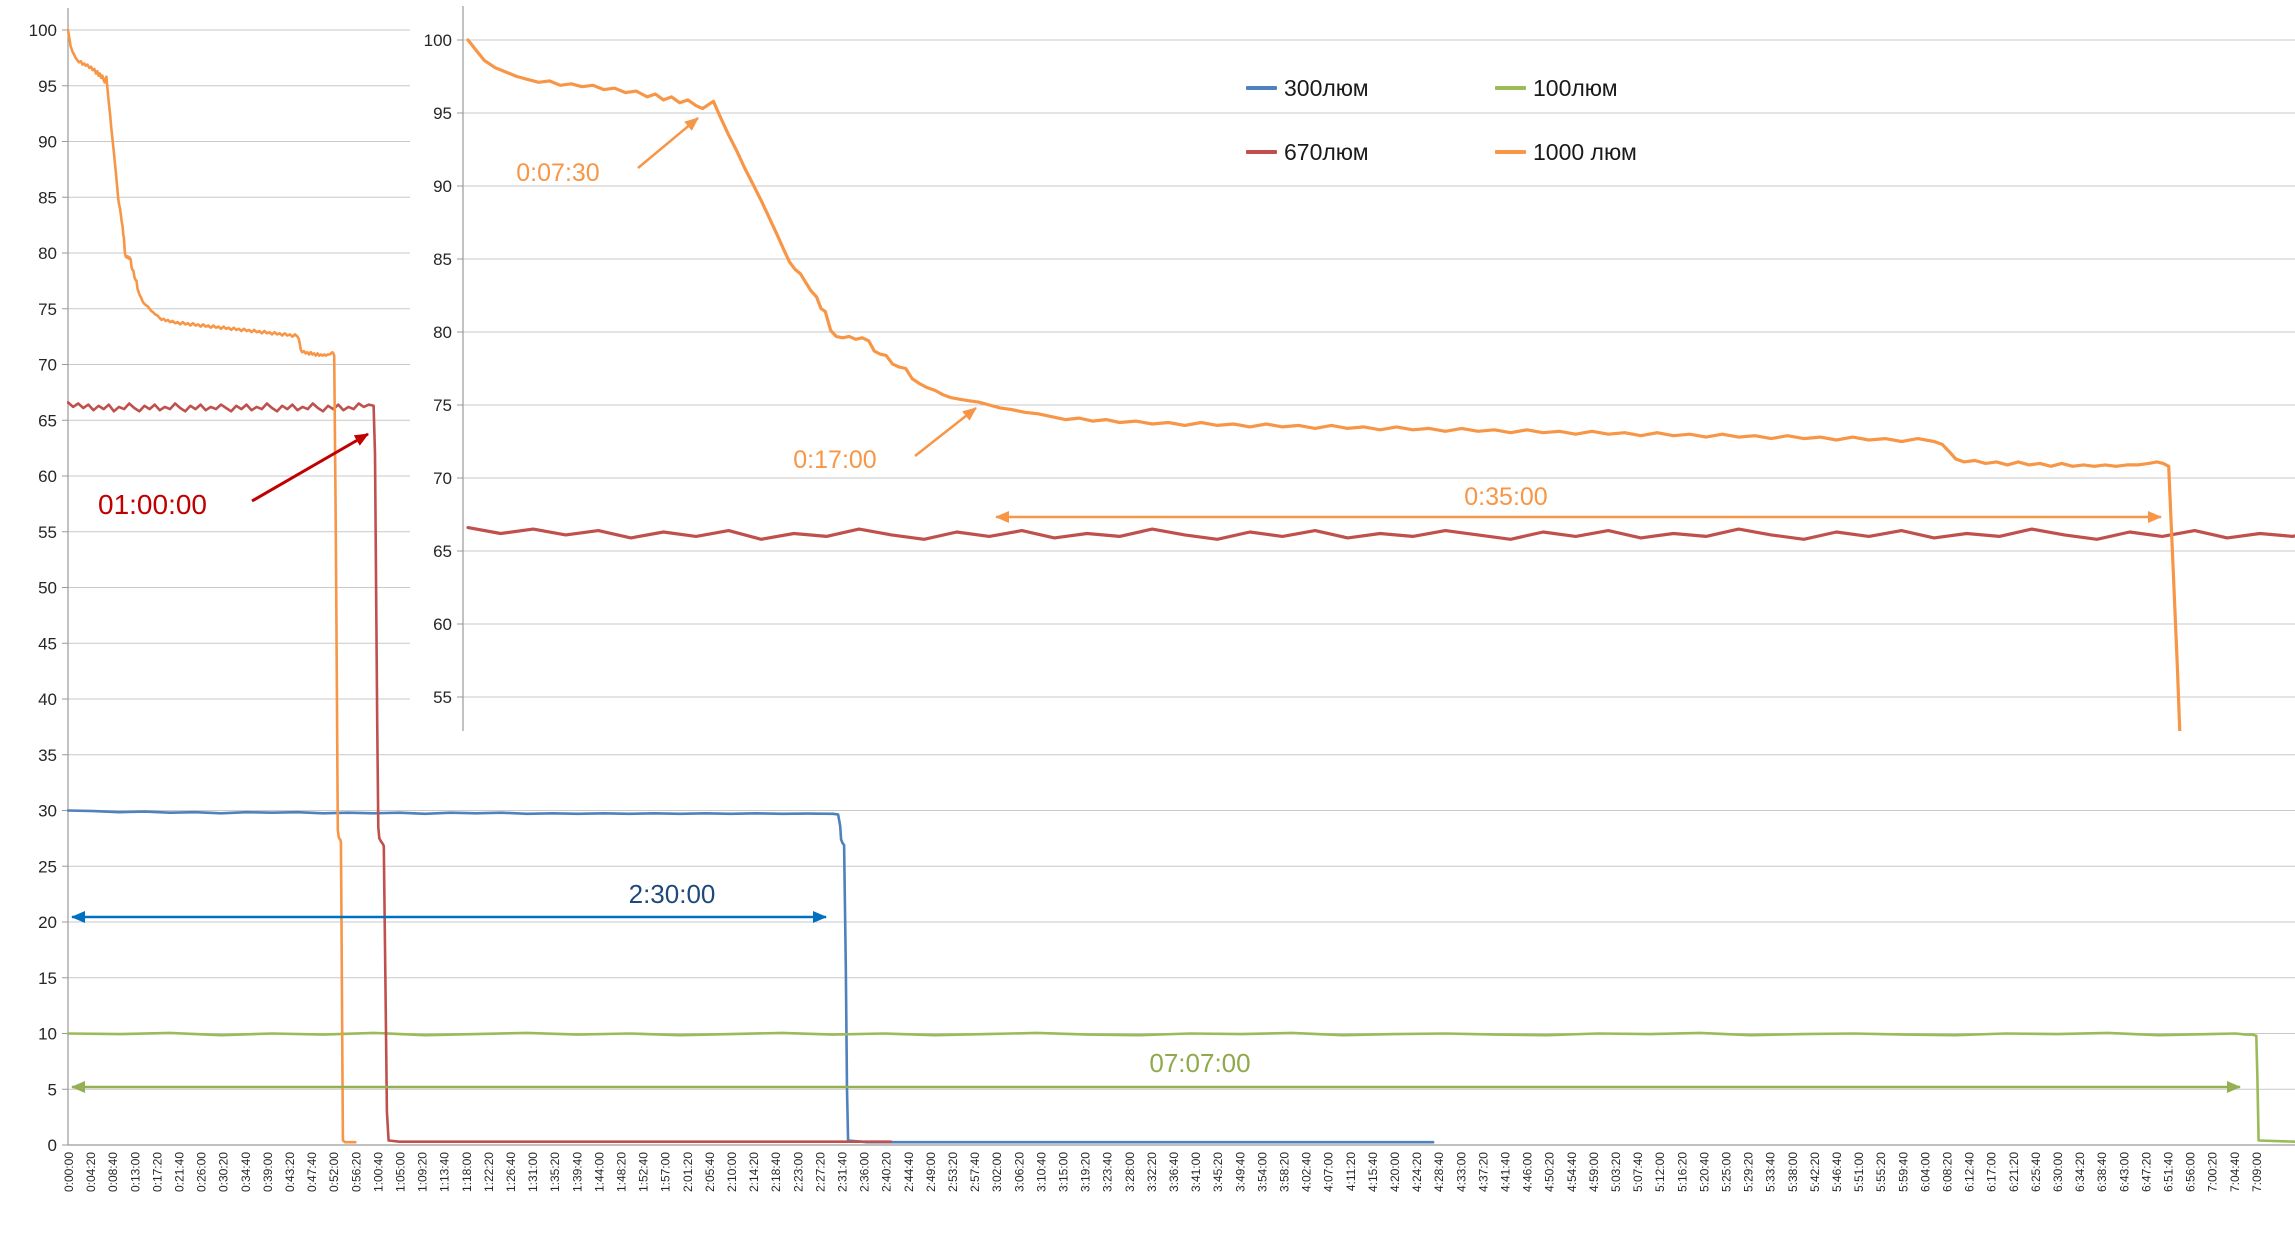 The height and width of the screenshot is (1241, 2295). What do you see at coordinates (47, 922) in the screenshot?
I see `main-y-axis-label: 20` at bounding box center [47, 922].